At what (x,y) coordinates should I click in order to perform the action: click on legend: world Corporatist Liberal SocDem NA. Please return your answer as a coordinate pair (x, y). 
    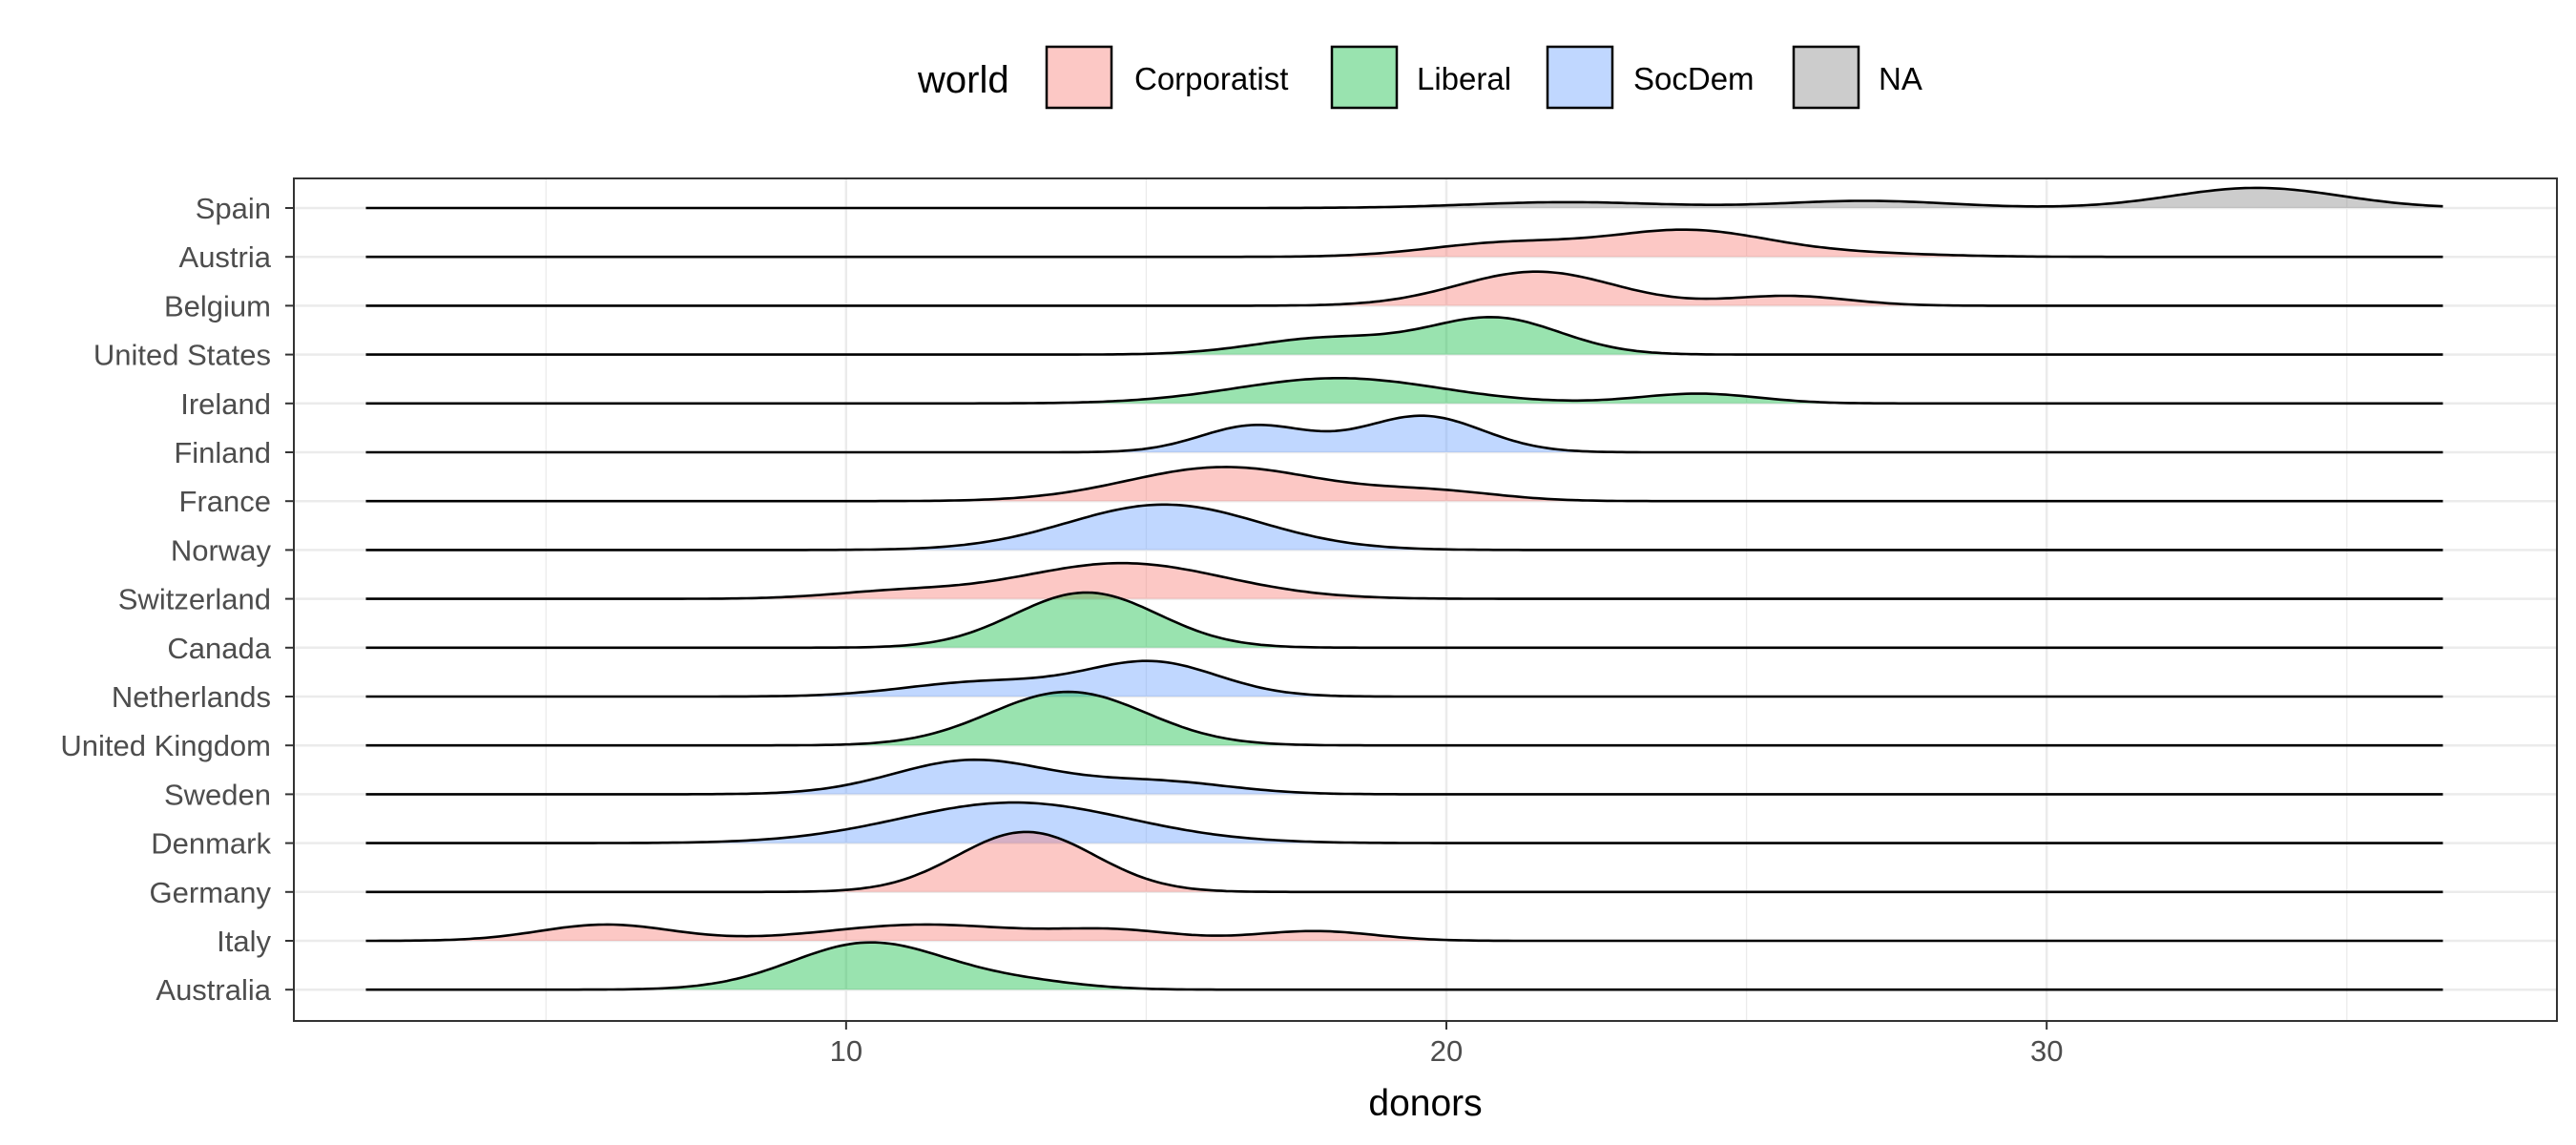
    Looking at the image, I should click on (1419, 77).